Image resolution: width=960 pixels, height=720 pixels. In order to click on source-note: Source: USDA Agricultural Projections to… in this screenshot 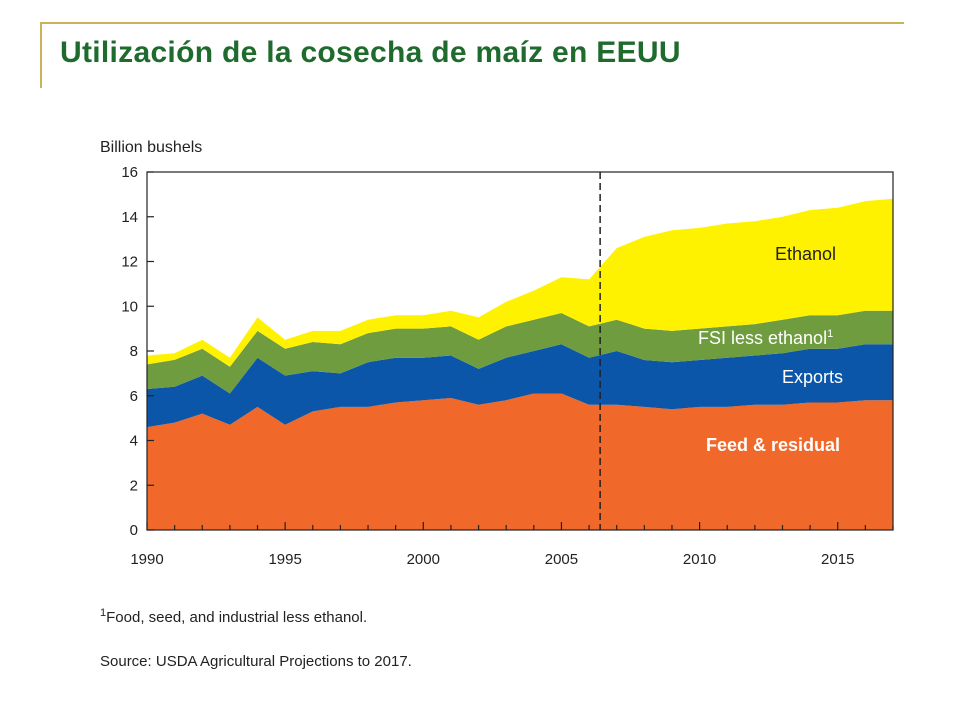, I will do `click(256, 661)`.